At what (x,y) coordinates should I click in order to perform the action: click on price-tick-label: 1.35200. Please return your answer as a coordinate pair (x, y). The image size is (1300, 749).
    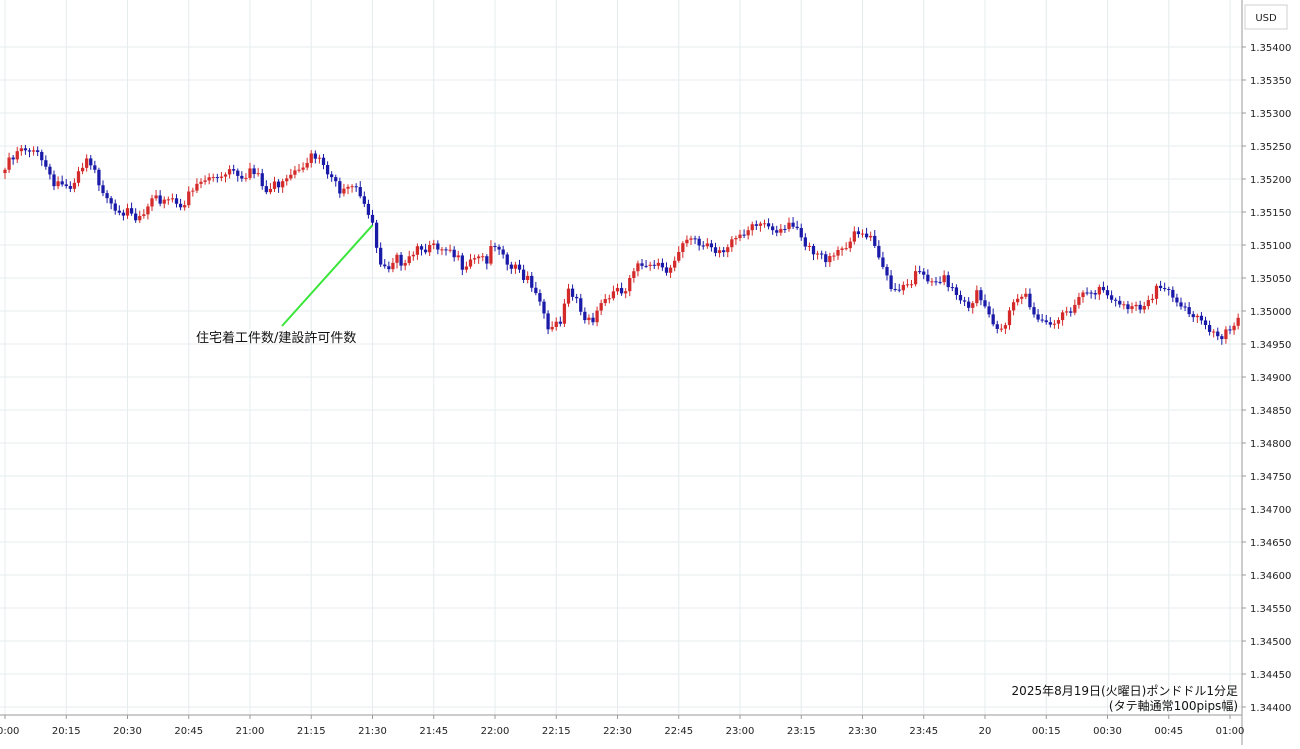
    Looking at the image, I should click on (1270, 180).